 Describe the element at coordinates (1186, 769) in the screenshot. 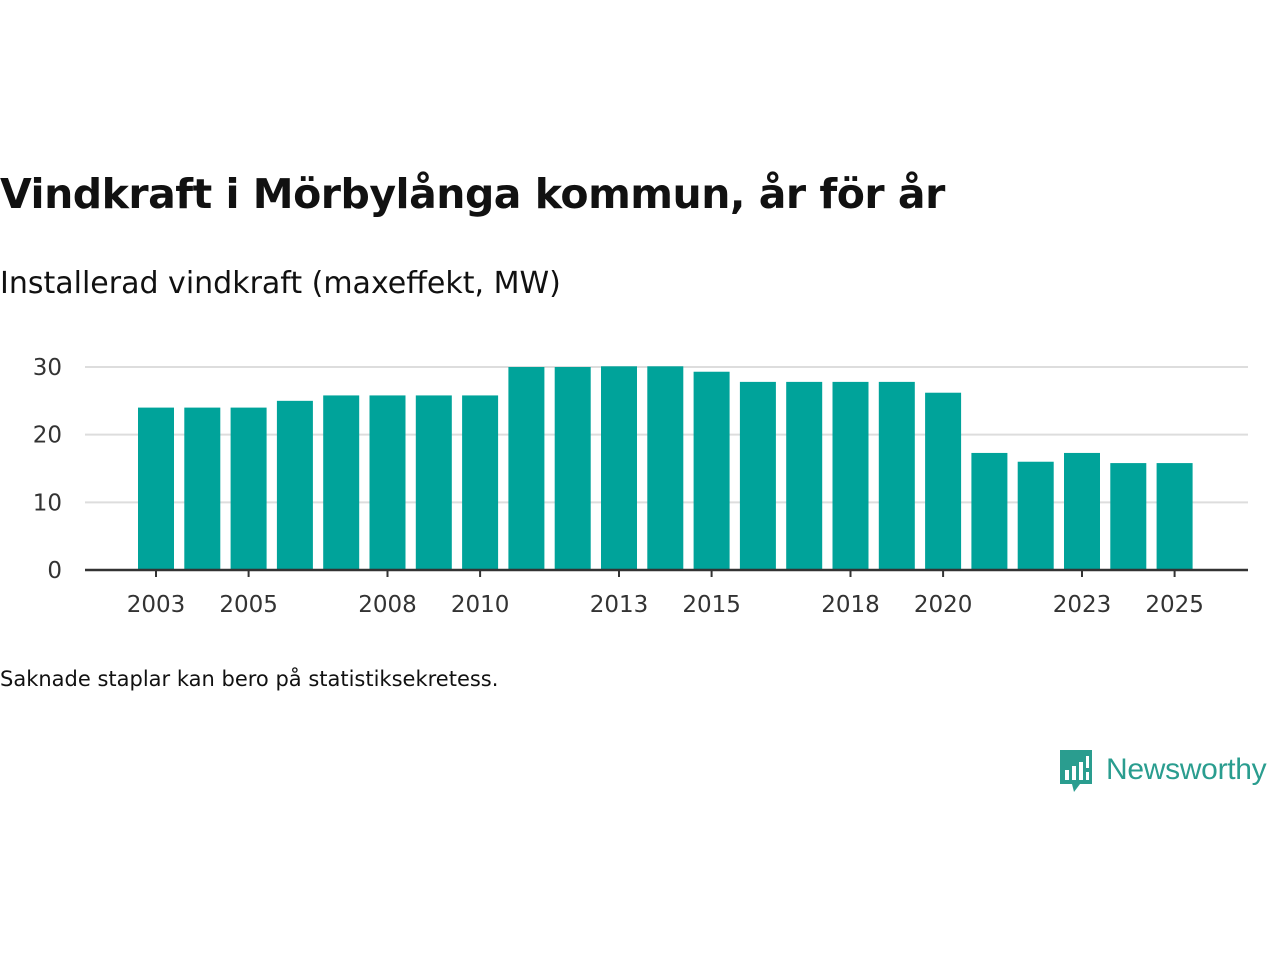

I see `brand-name: Newsworthy` at that location.